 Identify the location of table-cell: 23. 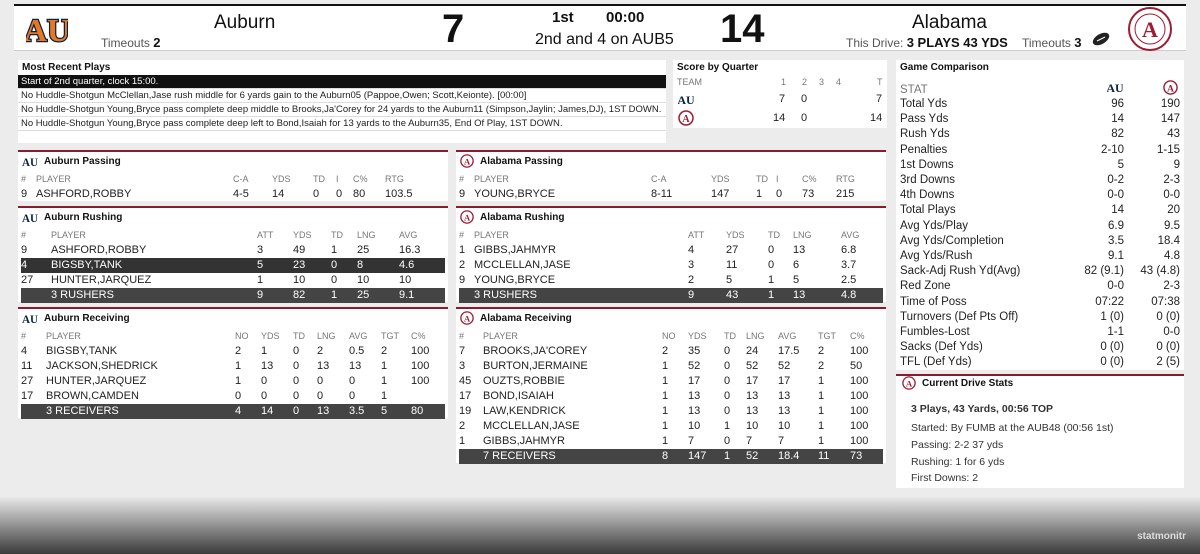
(299, 265).